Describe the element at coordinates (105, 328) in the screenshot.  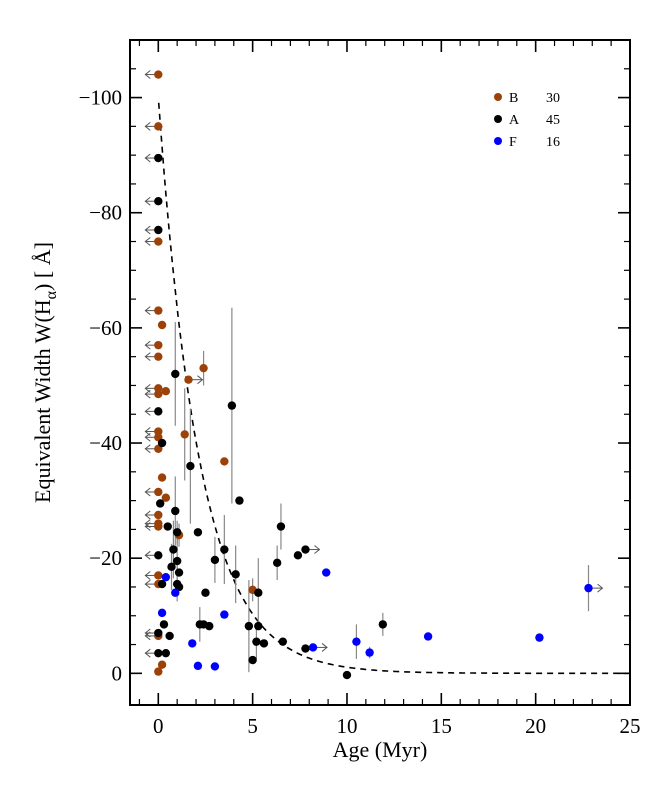
I see `y-tick-label: −60` at that location.